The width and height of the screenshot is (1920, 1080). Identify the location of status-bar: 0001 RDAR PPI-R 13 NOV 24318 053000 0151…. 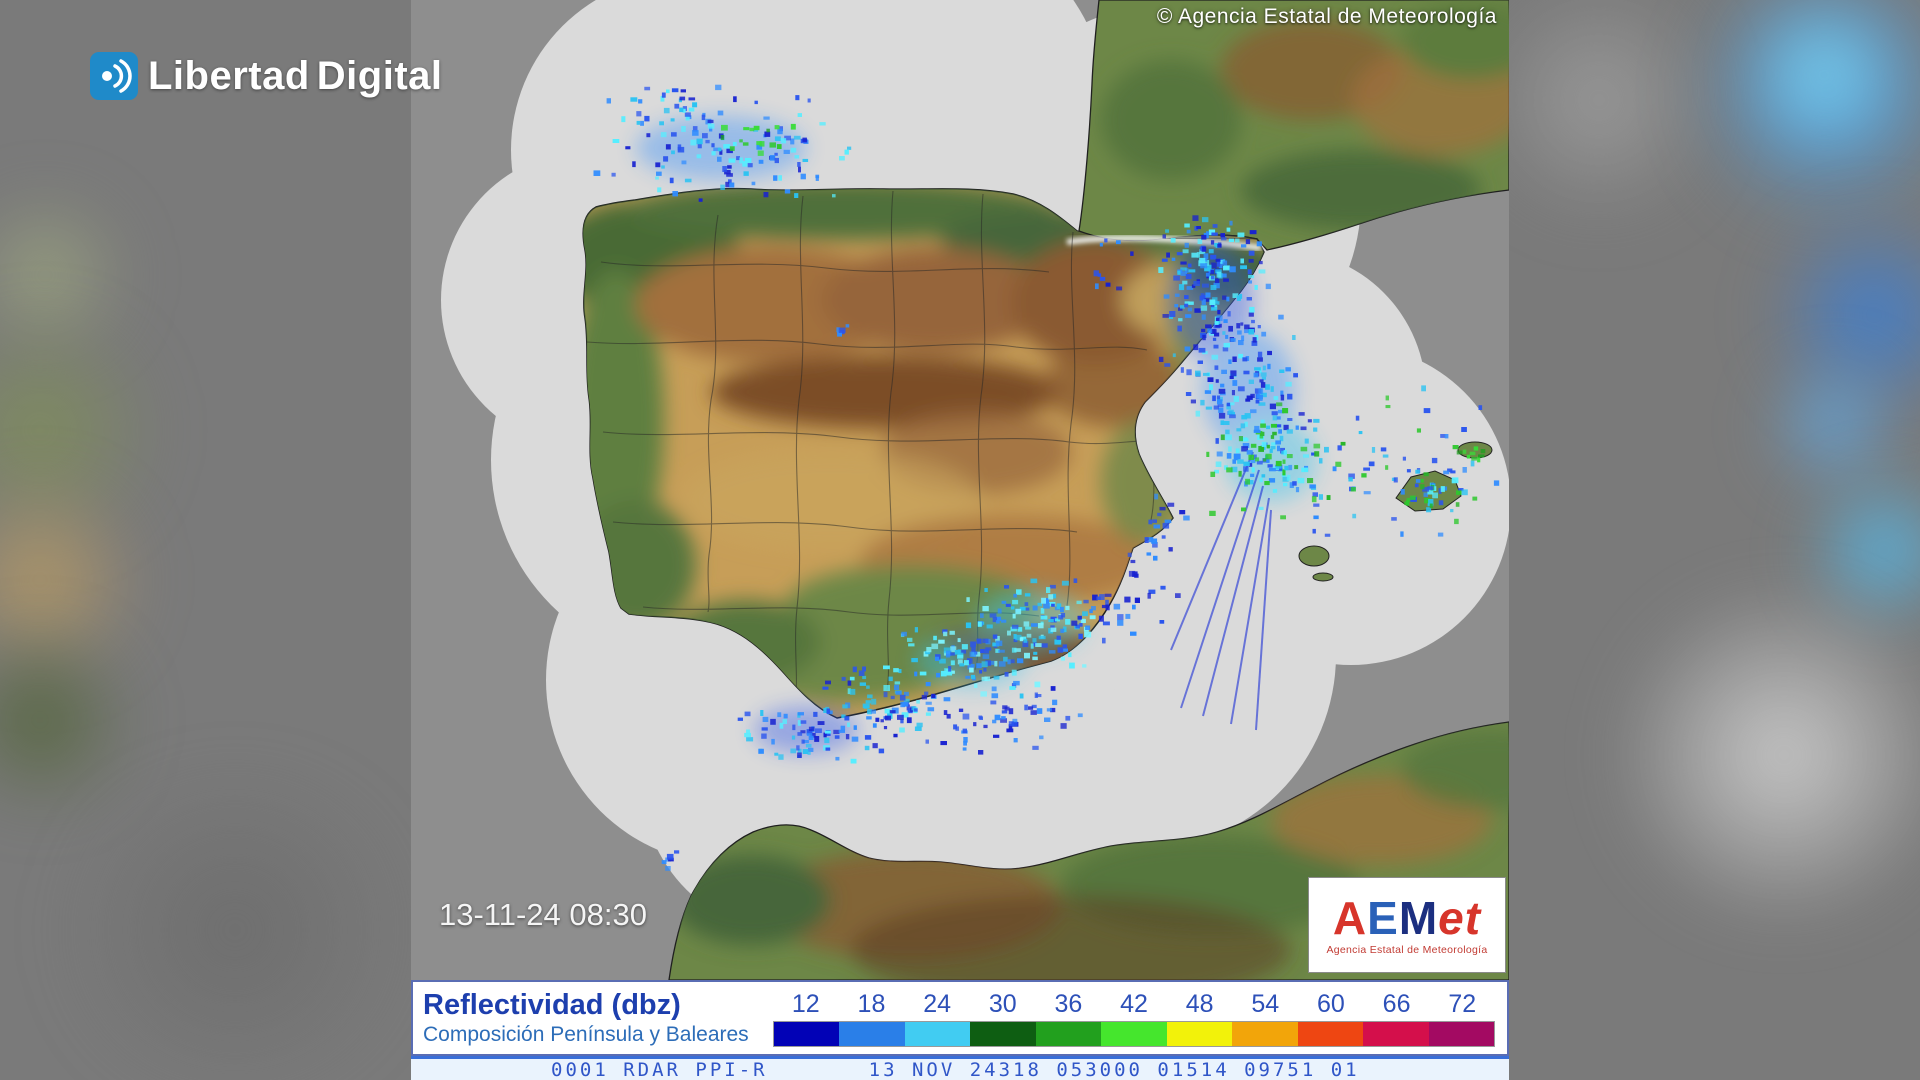
(960, 1068).